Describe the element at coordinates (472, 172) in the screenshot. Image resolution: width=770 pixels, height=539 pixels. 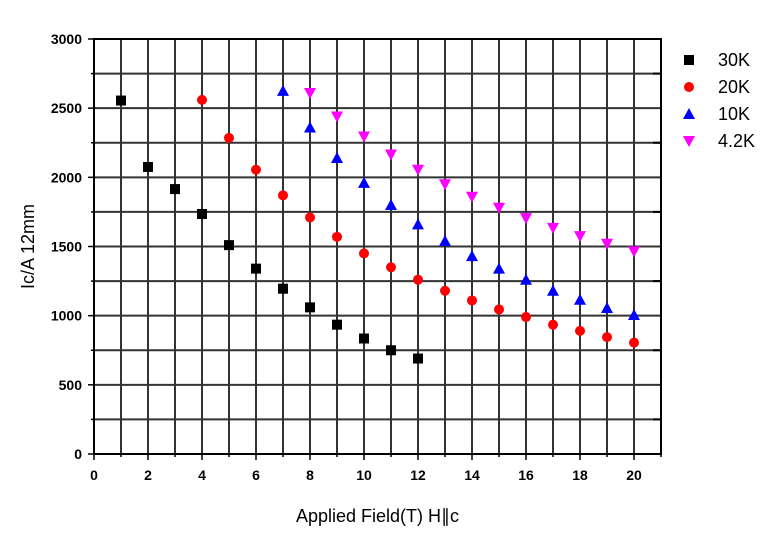
I see `series-4.2K` at that location.